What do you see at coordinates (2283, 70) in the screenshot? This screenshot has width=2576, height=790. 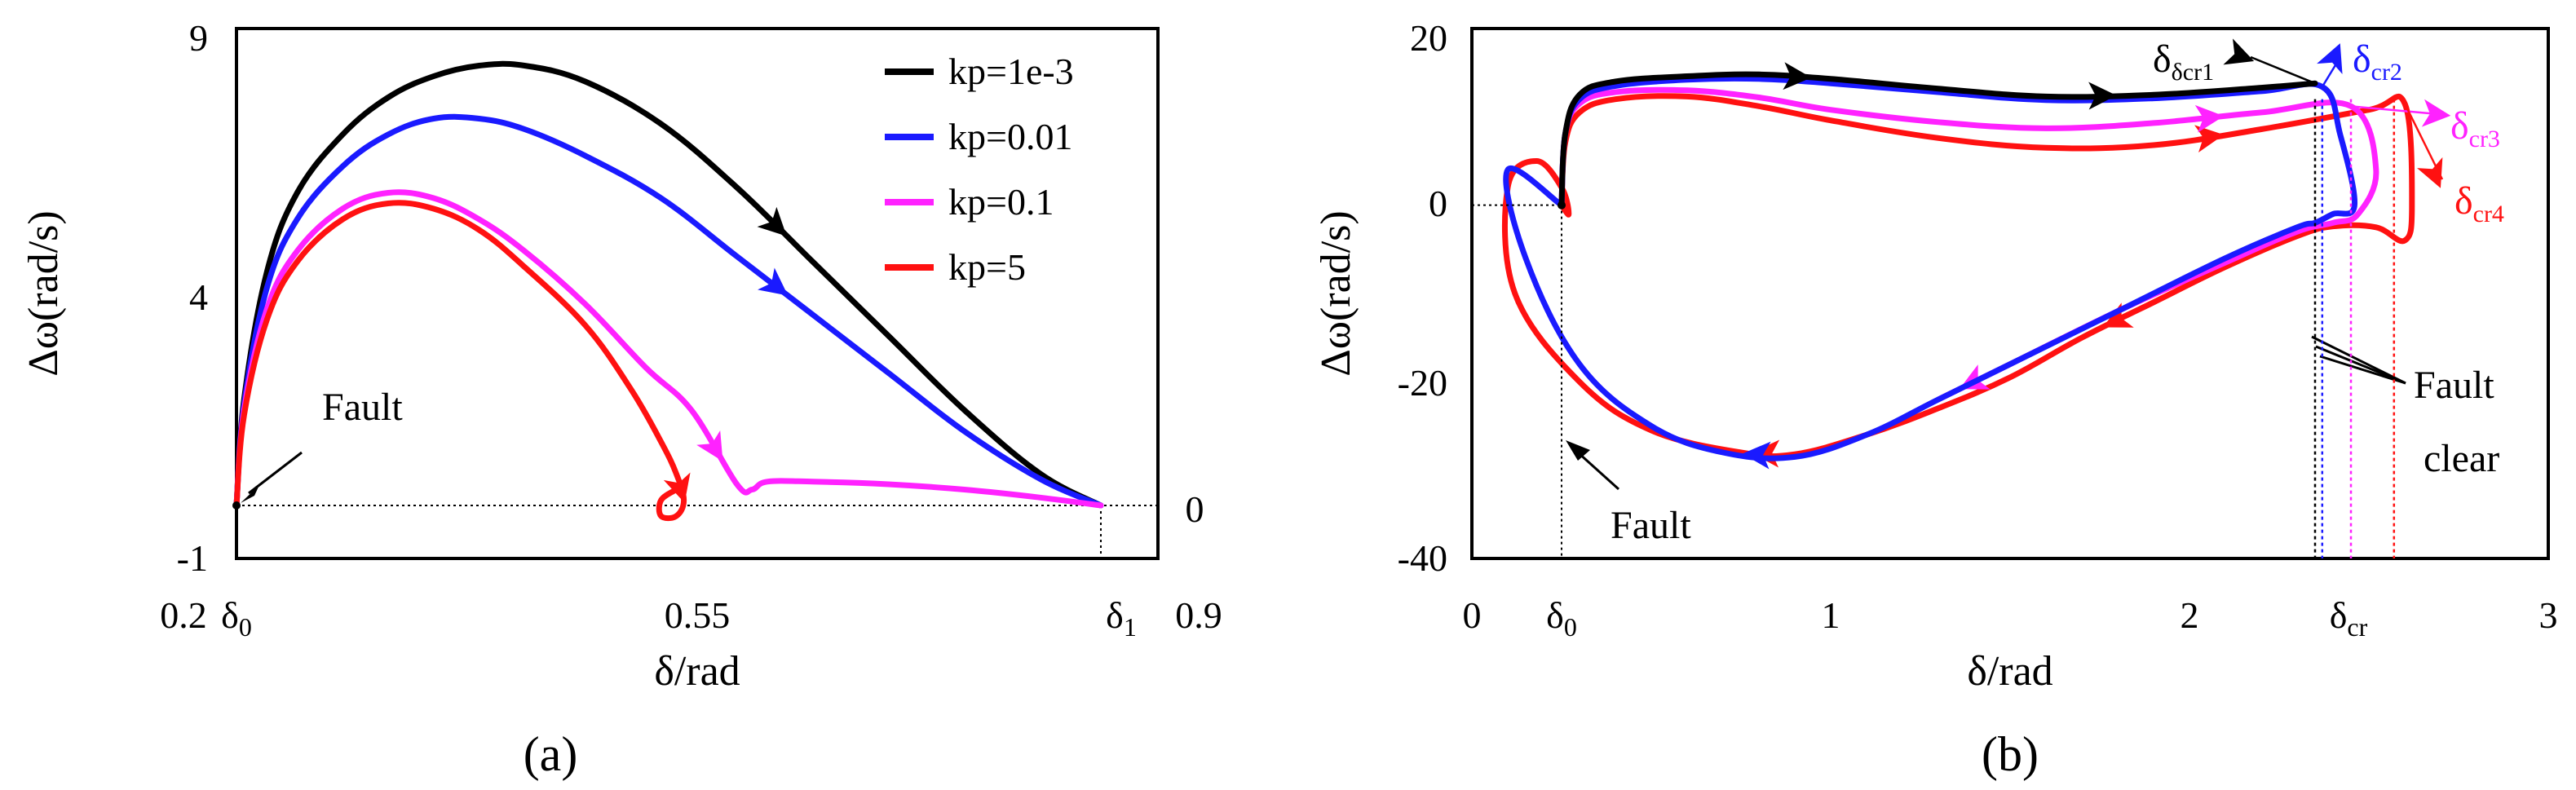 I see `delta-cr1-pointer` at bounding box center [2283, 70].